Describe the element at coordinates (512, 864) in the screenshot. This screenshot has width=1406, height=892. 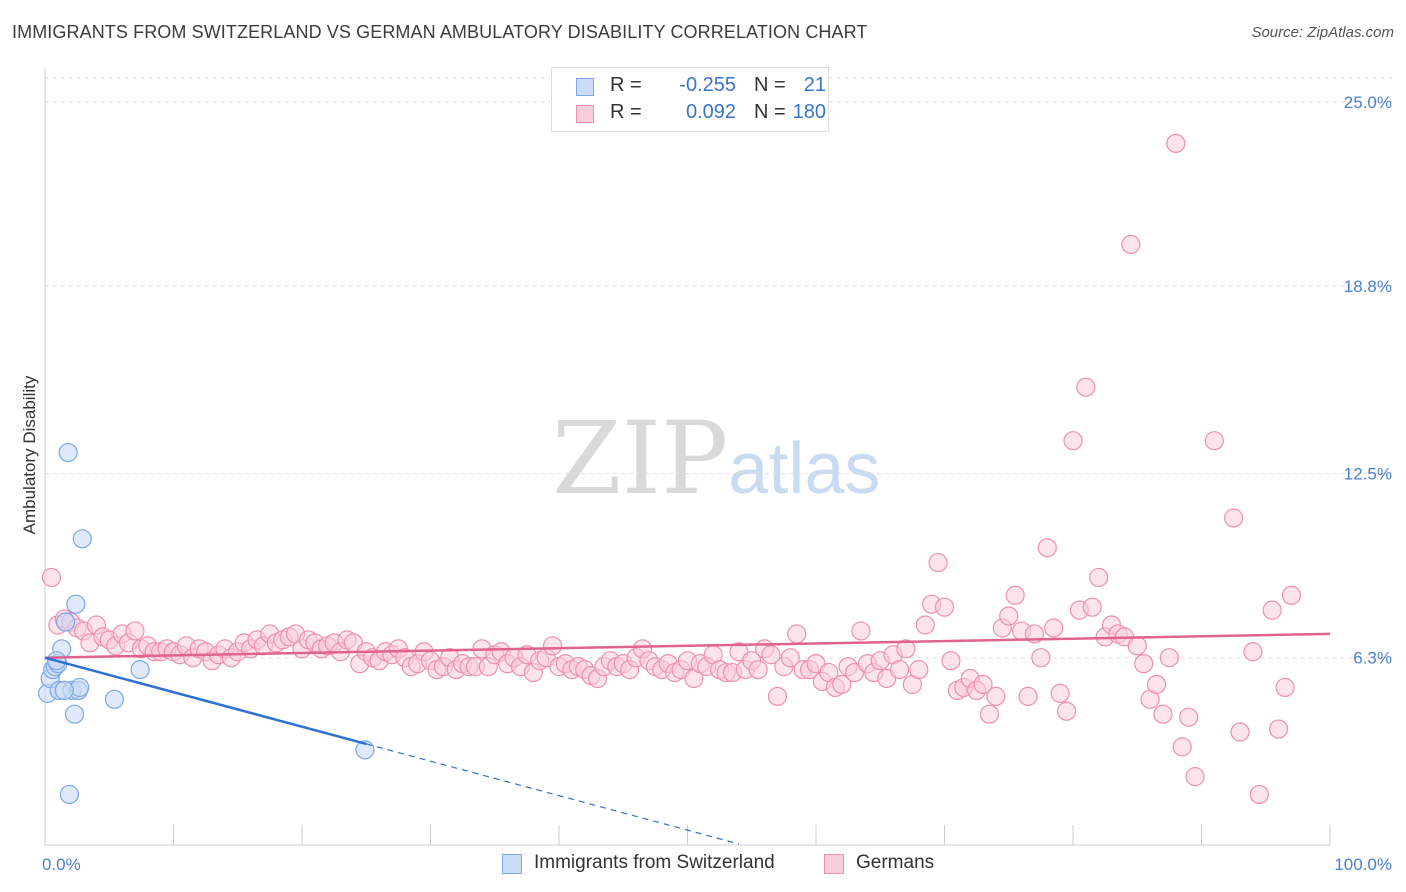
I see `bottom-legend-swatch-swiss` at that location.